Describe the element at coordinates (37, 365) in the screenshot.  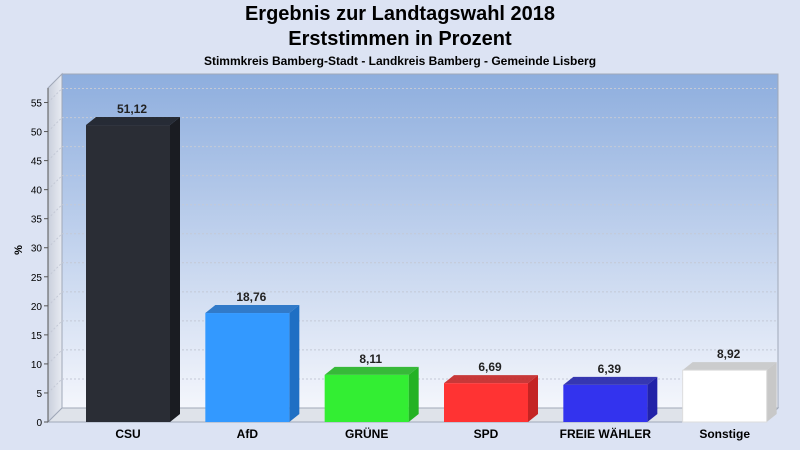
I see `y-tick-label: 10` at that location.